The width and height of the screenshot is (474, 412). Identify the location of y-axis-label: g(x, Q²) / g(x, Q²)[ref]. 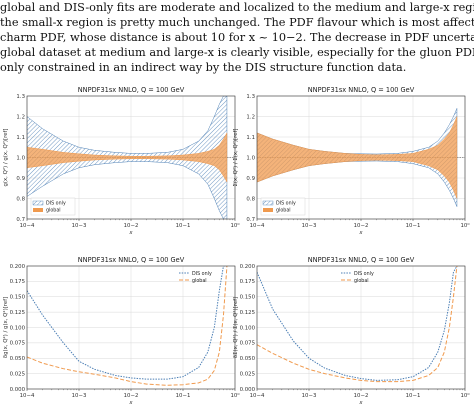
(5, 157).